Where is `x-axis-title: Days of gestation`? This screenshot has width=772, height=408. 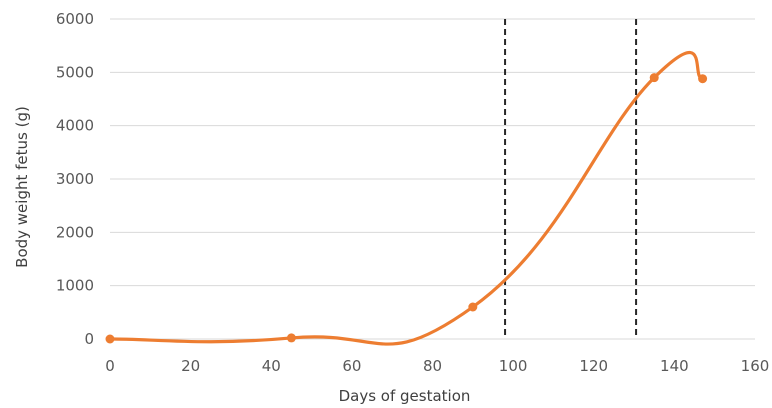 x-axis-title: Days of gestation is located at coordinates (405, 396).